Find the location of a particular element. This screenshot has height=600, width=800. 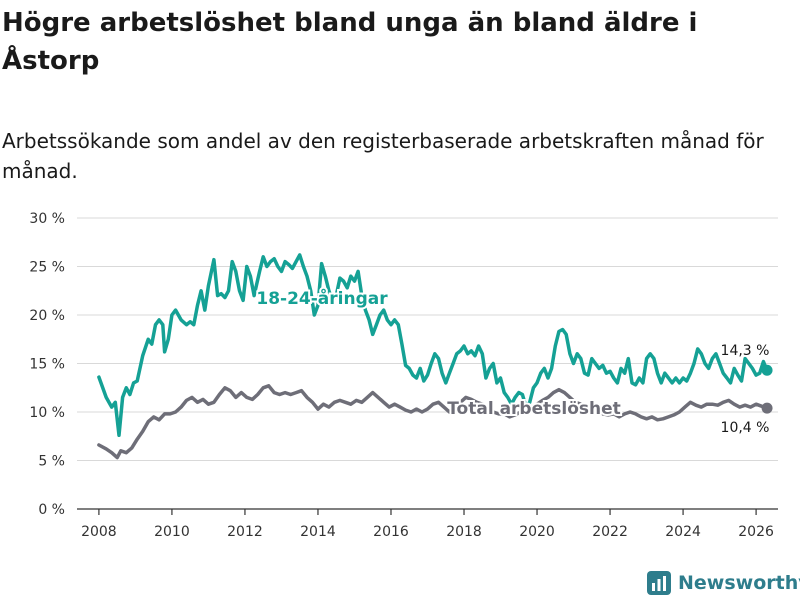

y-tick-label: 5 % is located at coordinates (51, 462).